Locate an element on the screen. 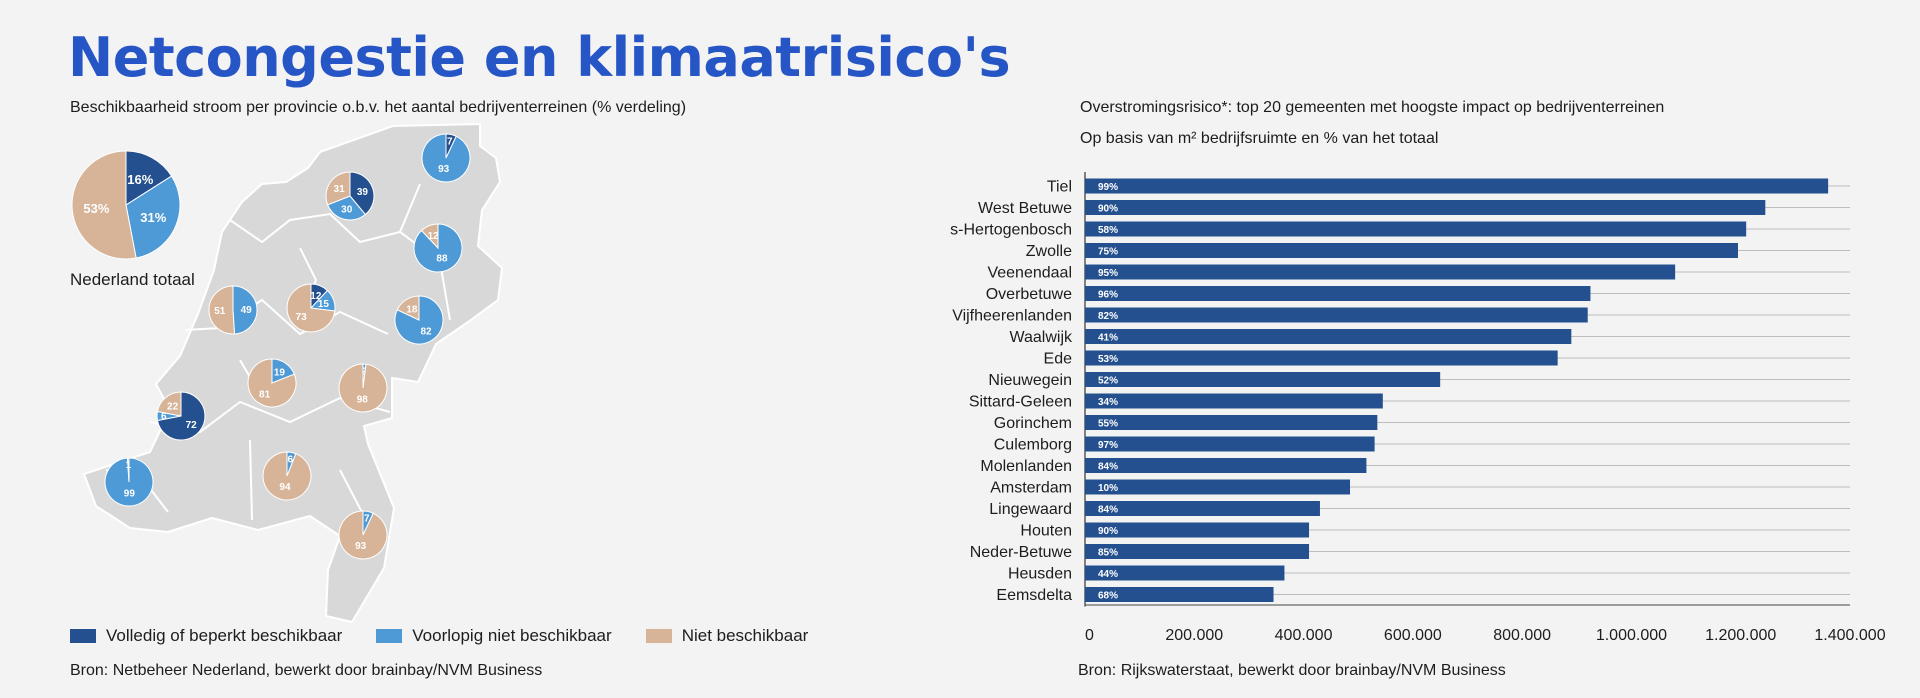 This screenshot has height=698, width=1920. pie-friesland: 39 30 31 is located at coordinates (350, 196).